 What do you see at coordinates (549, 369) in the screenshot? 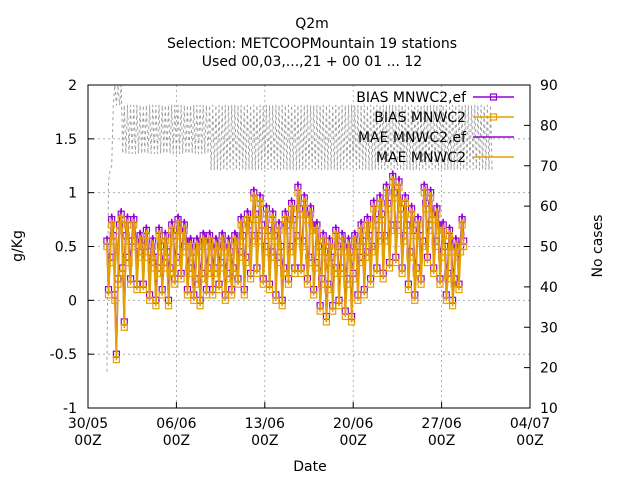
I see `y2-tick-label: 20` at bounding box center [549, 369].